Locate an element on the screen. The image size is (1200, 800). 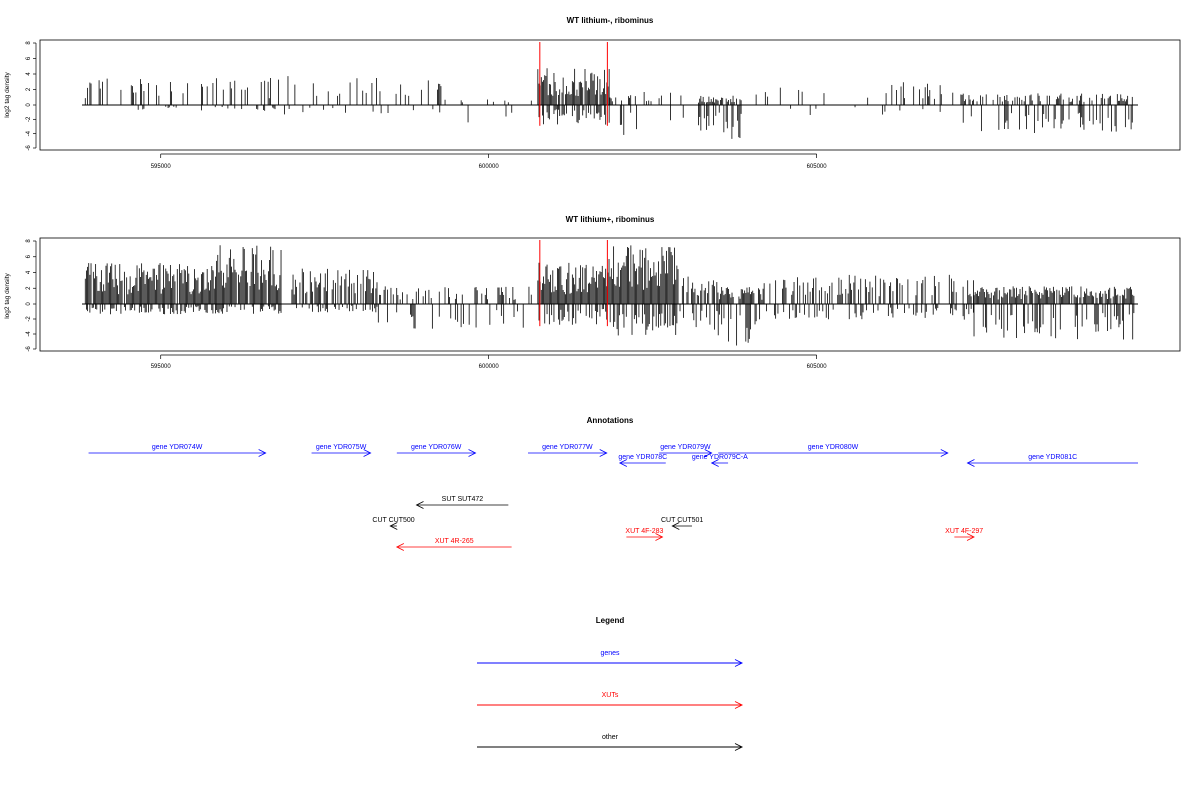
feature-label: XUT 4R-265 is located at coordinates (454, 541).